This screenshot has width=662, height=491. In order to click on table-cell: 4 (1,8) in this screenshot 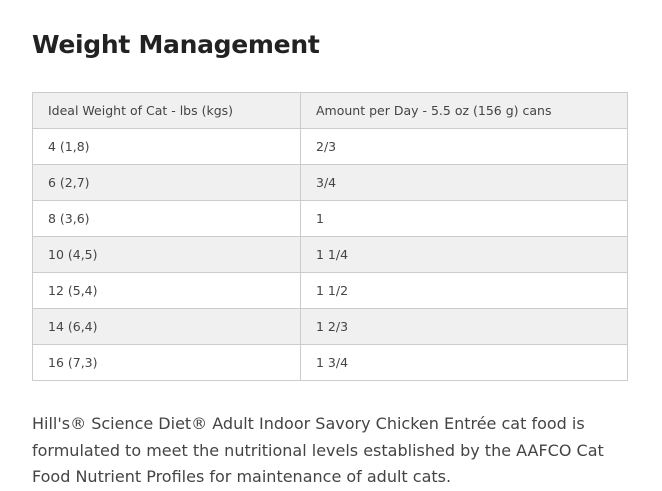, I will do `click(166, 146)`.